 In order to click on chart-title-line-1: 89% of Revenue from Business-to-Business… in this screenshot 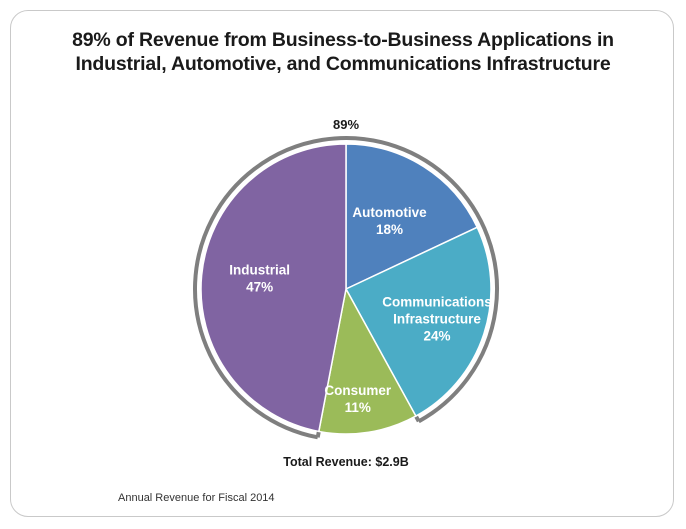, I will do `click(343, 40)`.